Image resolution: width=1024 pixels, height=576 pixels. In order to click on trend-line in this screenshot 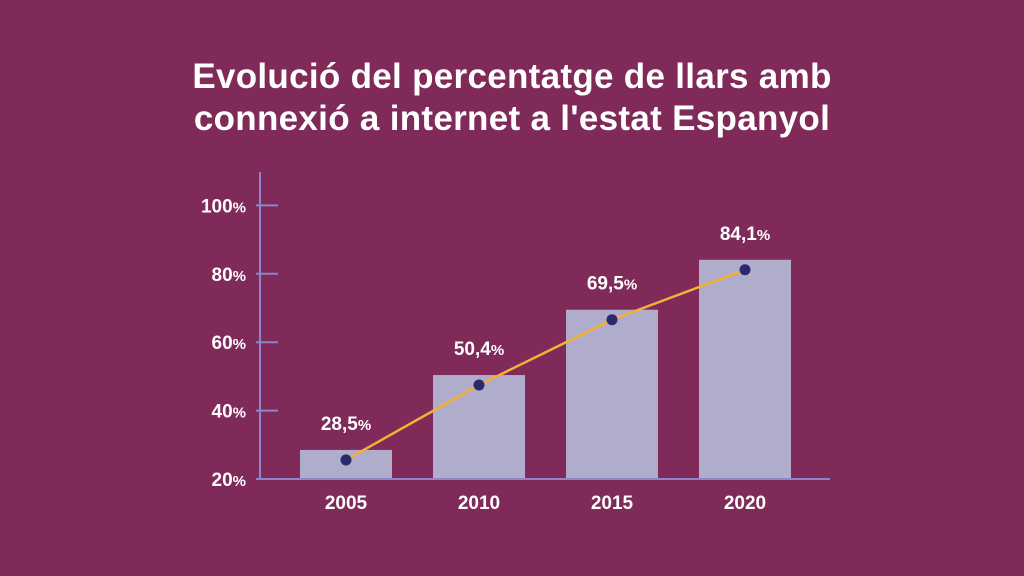, I will do `click(545, 365)`.